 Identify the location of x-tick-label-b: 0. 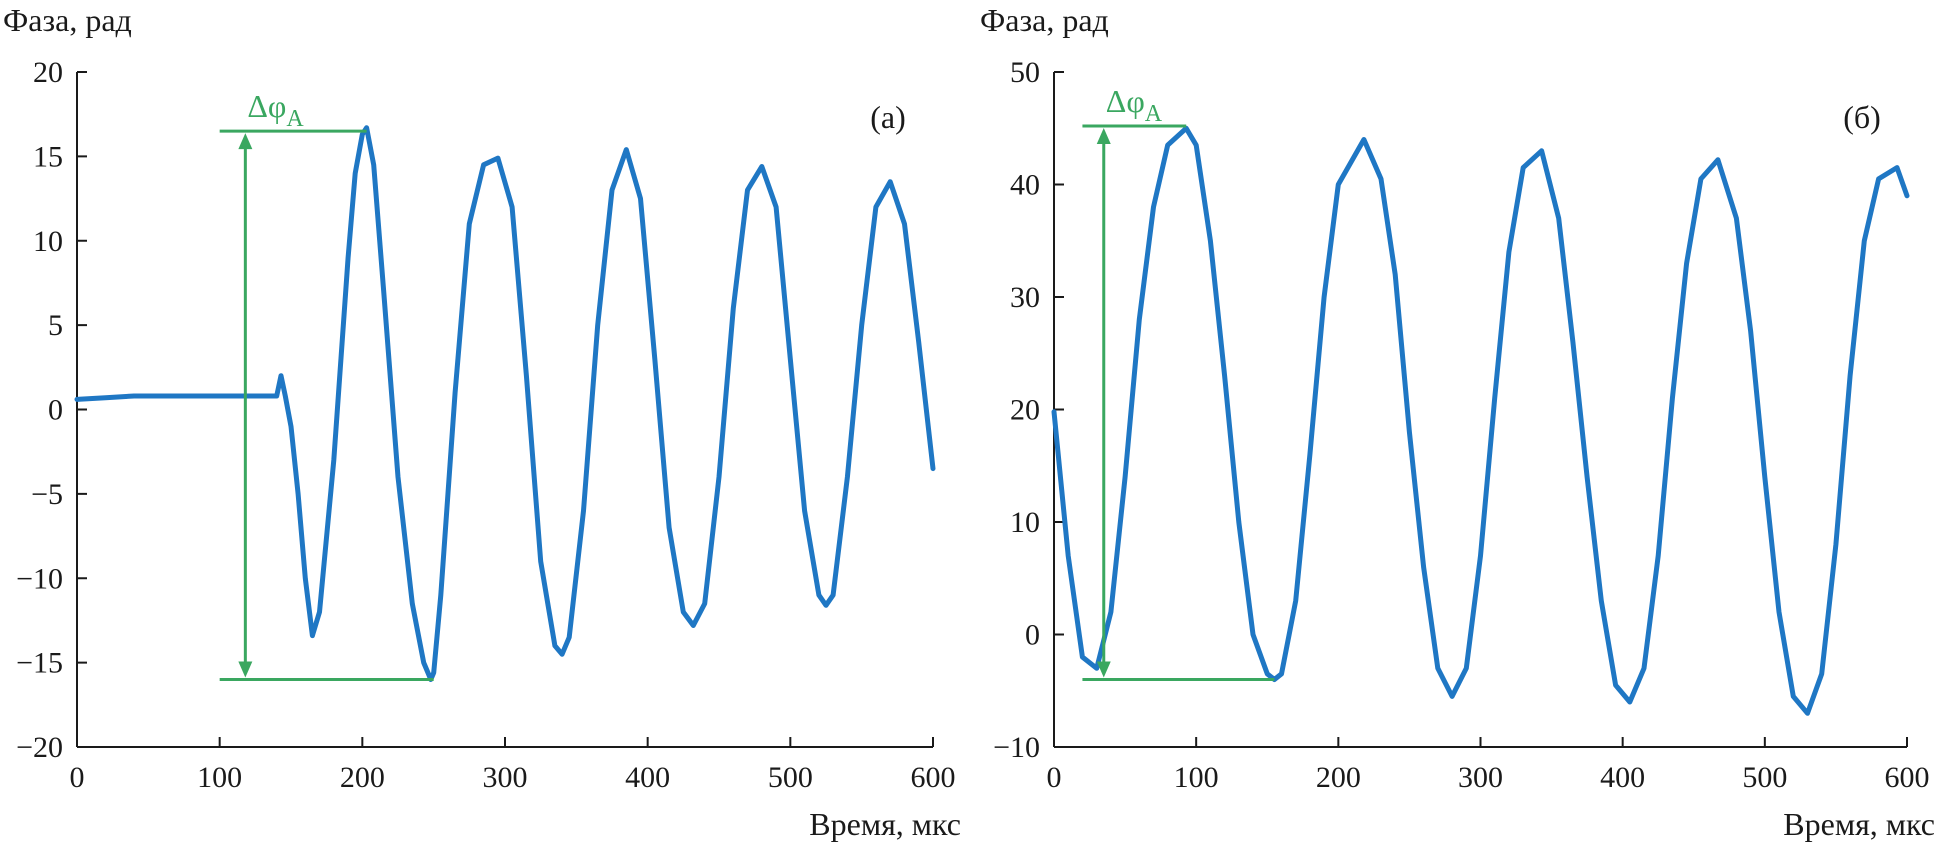
(1054, 777).